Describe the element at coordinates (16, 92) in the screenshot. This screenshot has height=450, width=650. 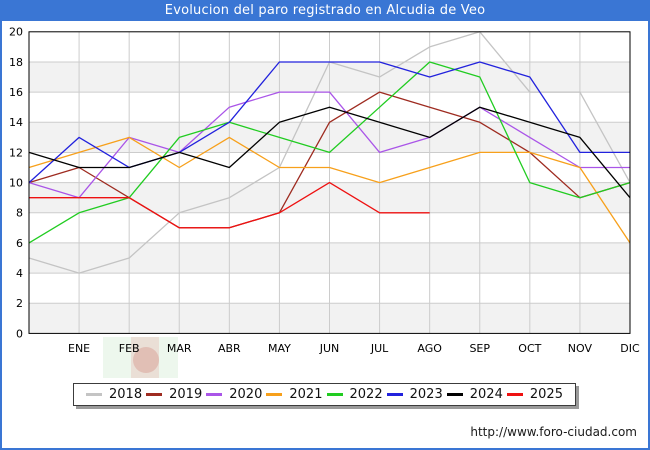
I see `y-tick-label: 16` at that location.